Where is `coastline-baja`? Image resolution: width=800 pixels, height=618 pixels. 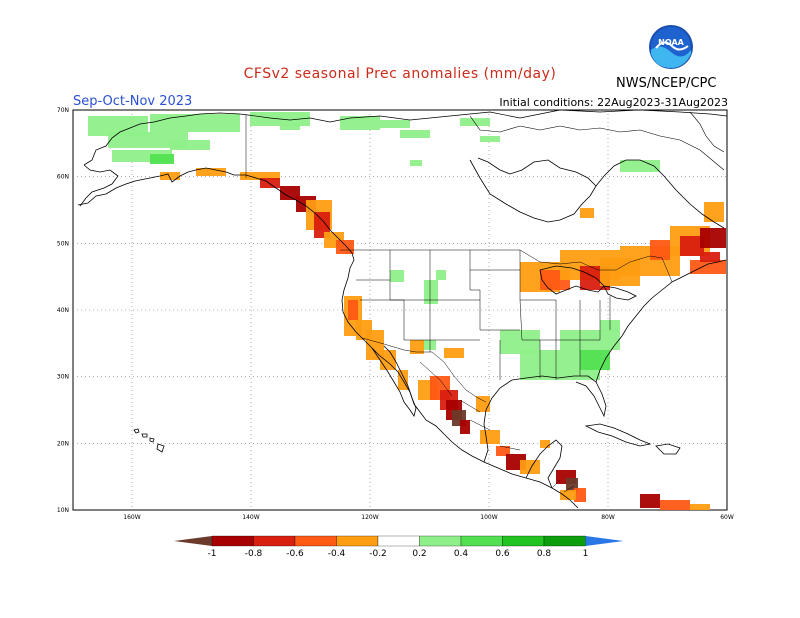
coastline-baja is located at coordinates (394, 381).